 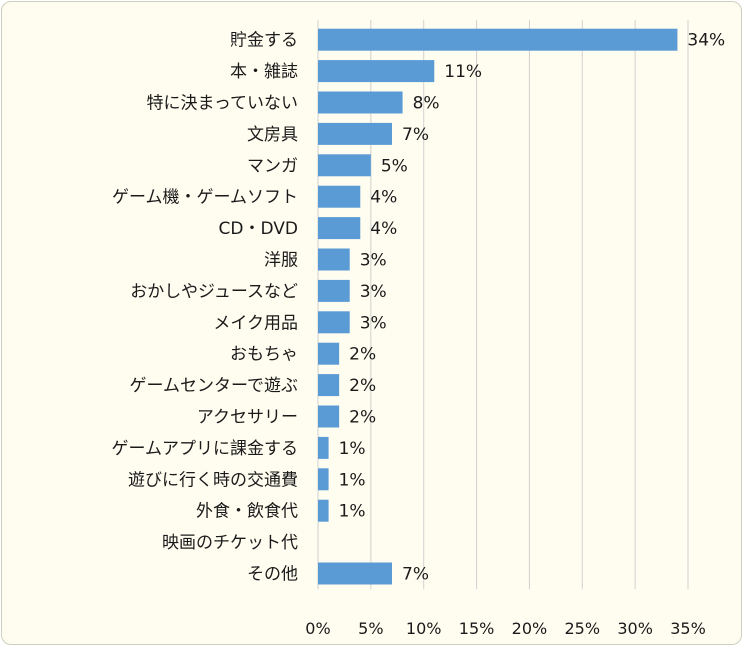 I want to click on category-label: マンガ, so click(x=272, y=166).